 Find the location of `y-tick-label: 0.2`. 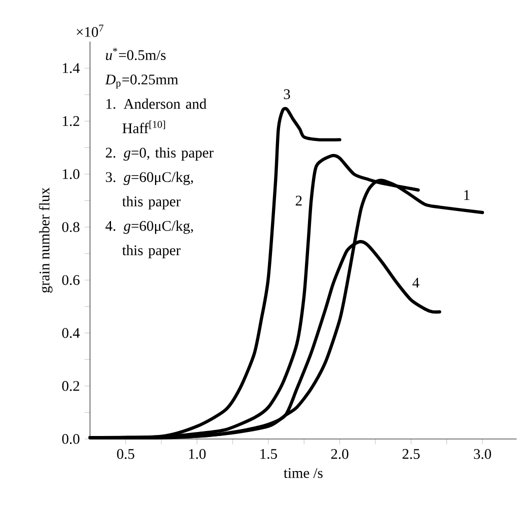

y-tick-label: 0.2 is located at coordinates (71, 386).